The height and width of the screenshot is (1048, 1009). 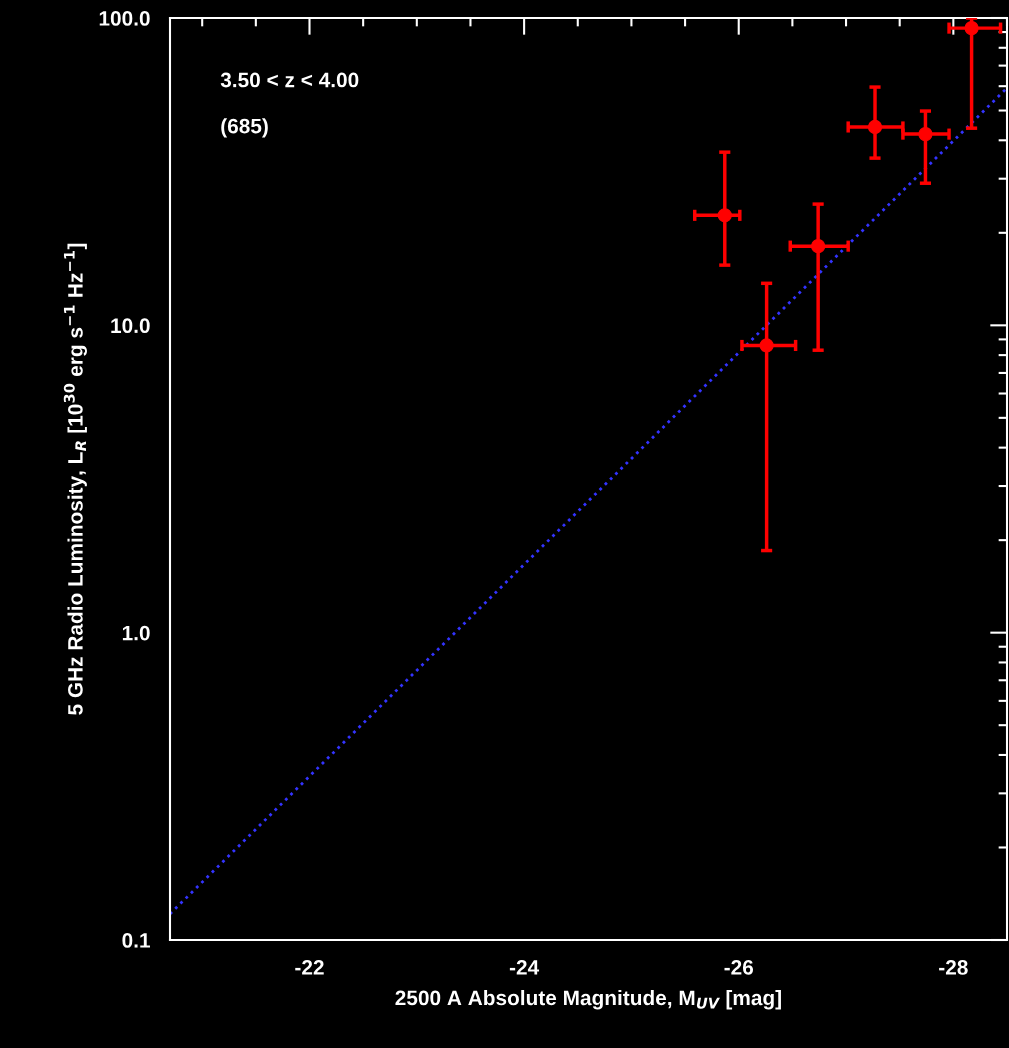 I want to click on annotation: 3.50 < z < 4.00, so click(x=289, y=80).